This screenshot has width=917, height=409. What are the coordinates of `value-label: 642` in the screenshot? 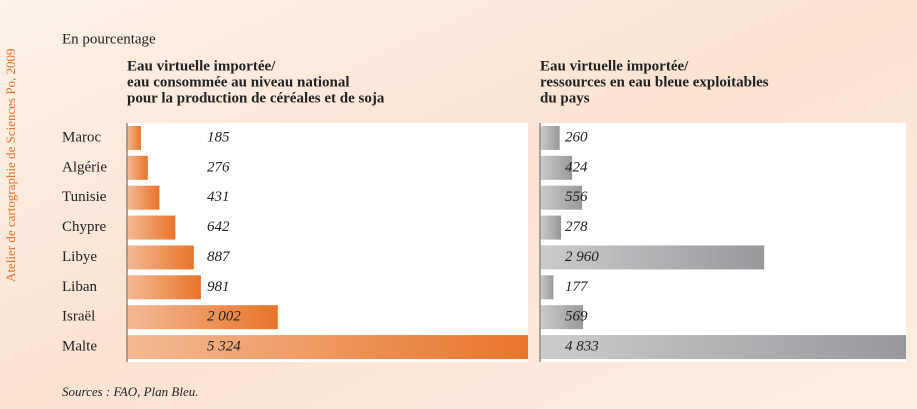 It's located at (218, 227).